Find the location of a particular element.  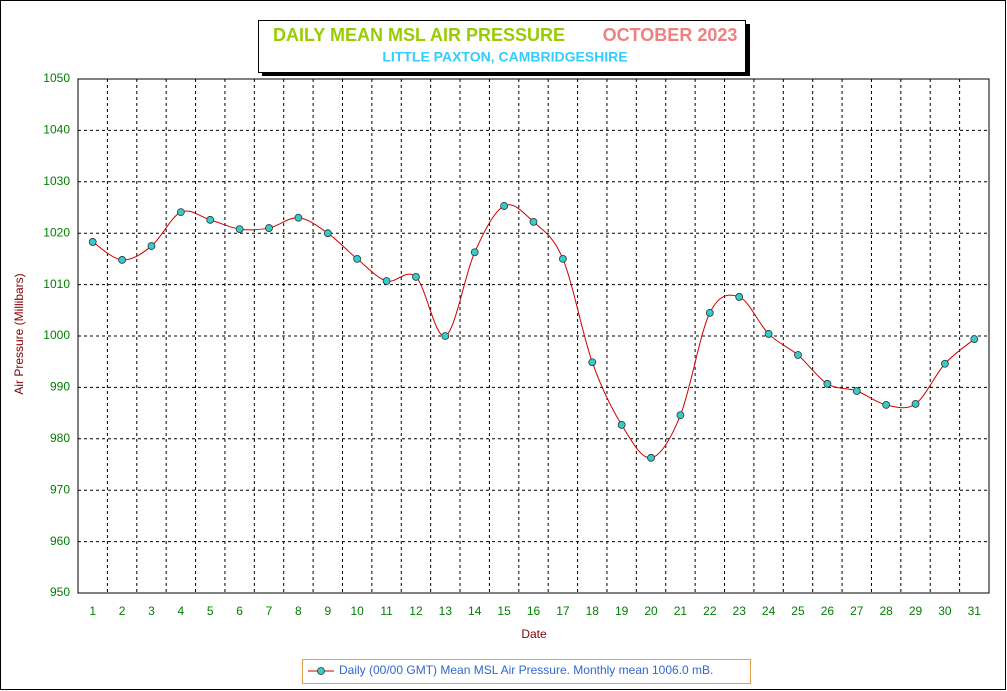

x-tick-label: 11 is located at coordinates (386, 611).